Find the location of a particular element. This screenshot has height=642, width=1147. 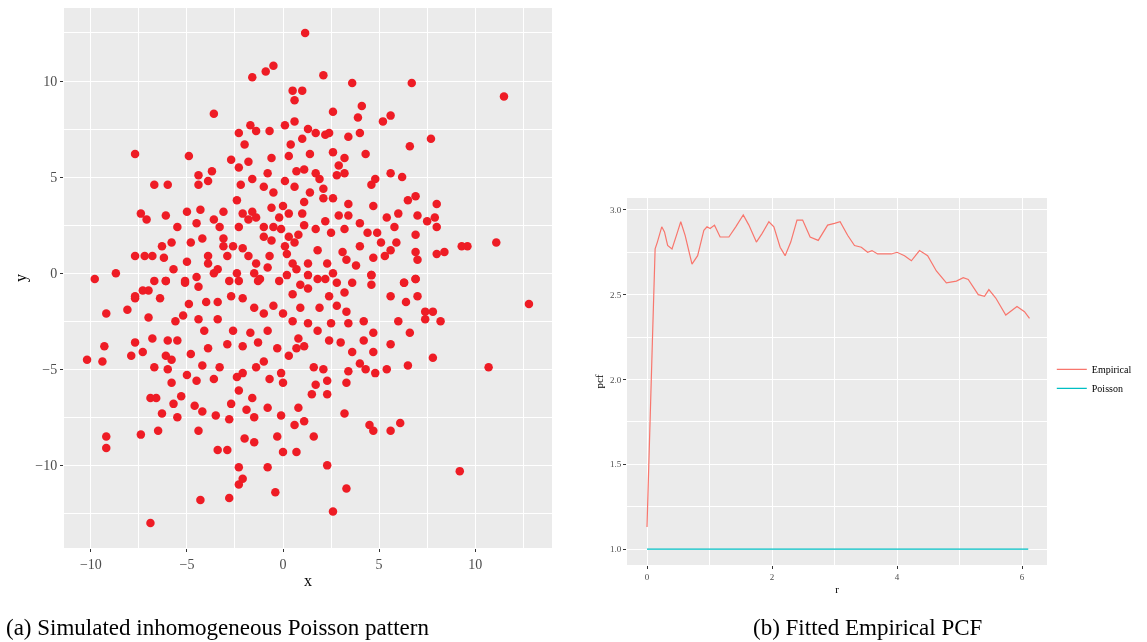

text: (a) Simulated inhomogeneous Poisson pattern is located at coordinates (218, 627).